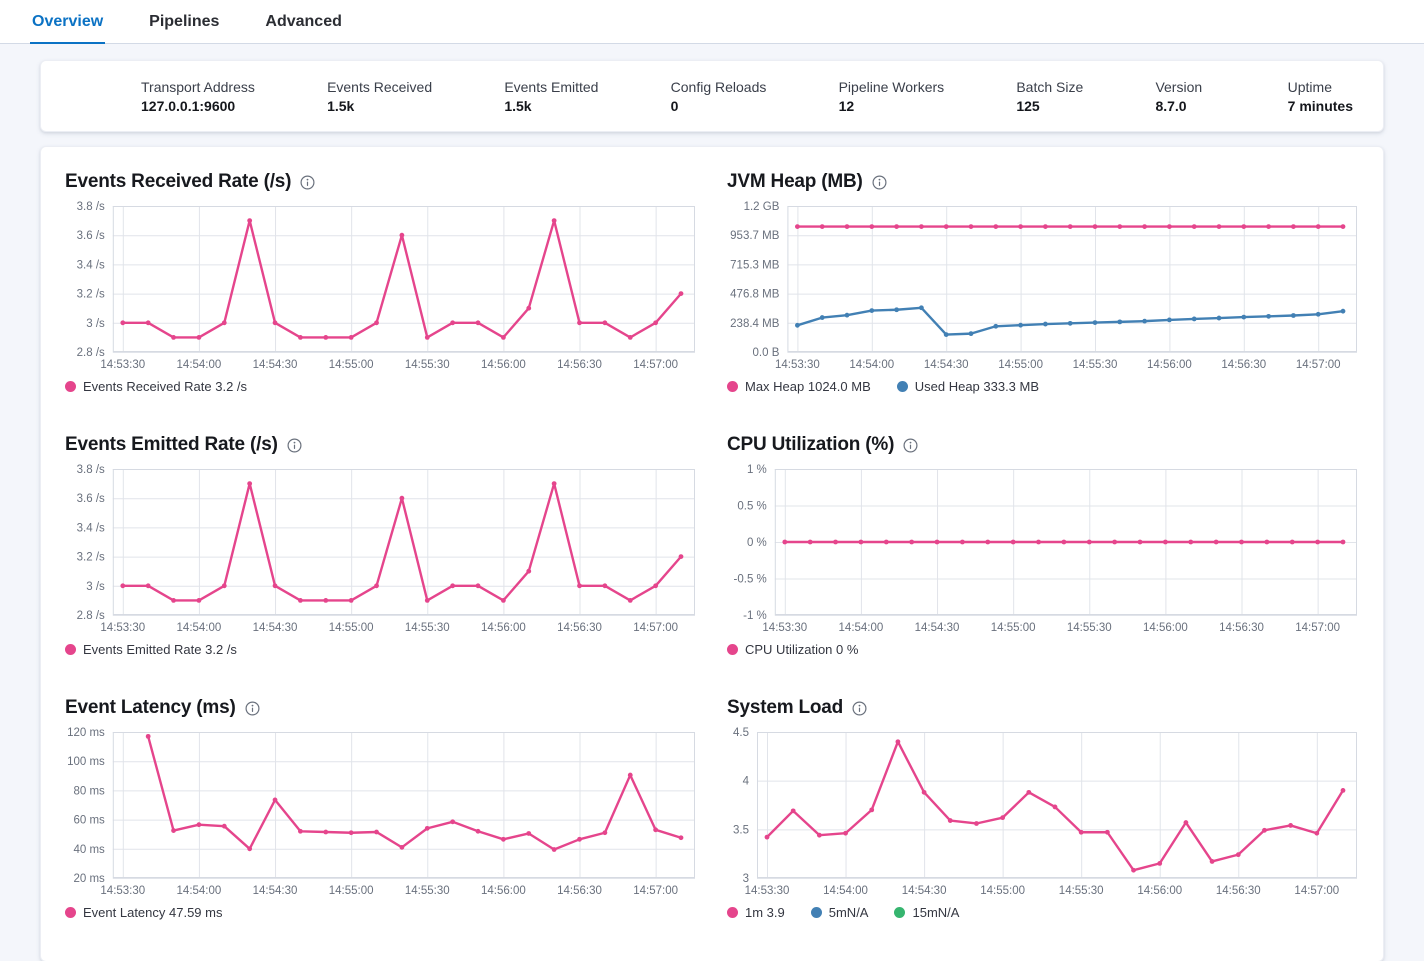  Describe the element at coordinates (86, 733) in the screenshot. I see `svg-text: 120 ms` at that location.